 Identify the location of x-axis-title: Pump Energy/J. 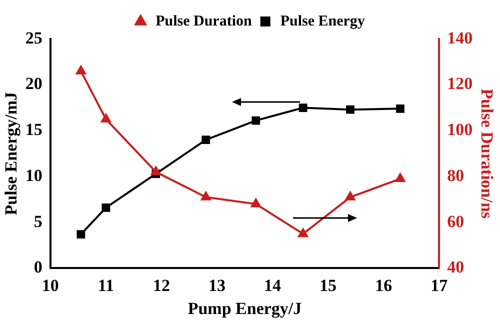
(245, 308).